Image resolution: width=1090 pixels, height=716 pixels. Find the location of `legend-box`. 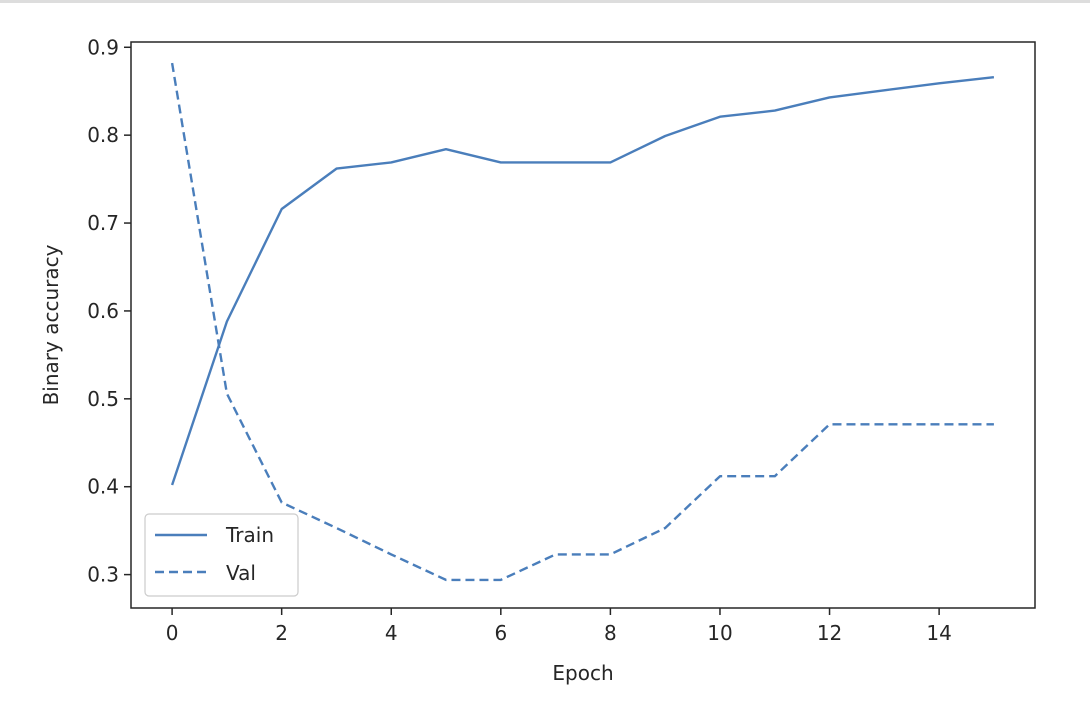

legend-box is located at coordinates (221, 555).